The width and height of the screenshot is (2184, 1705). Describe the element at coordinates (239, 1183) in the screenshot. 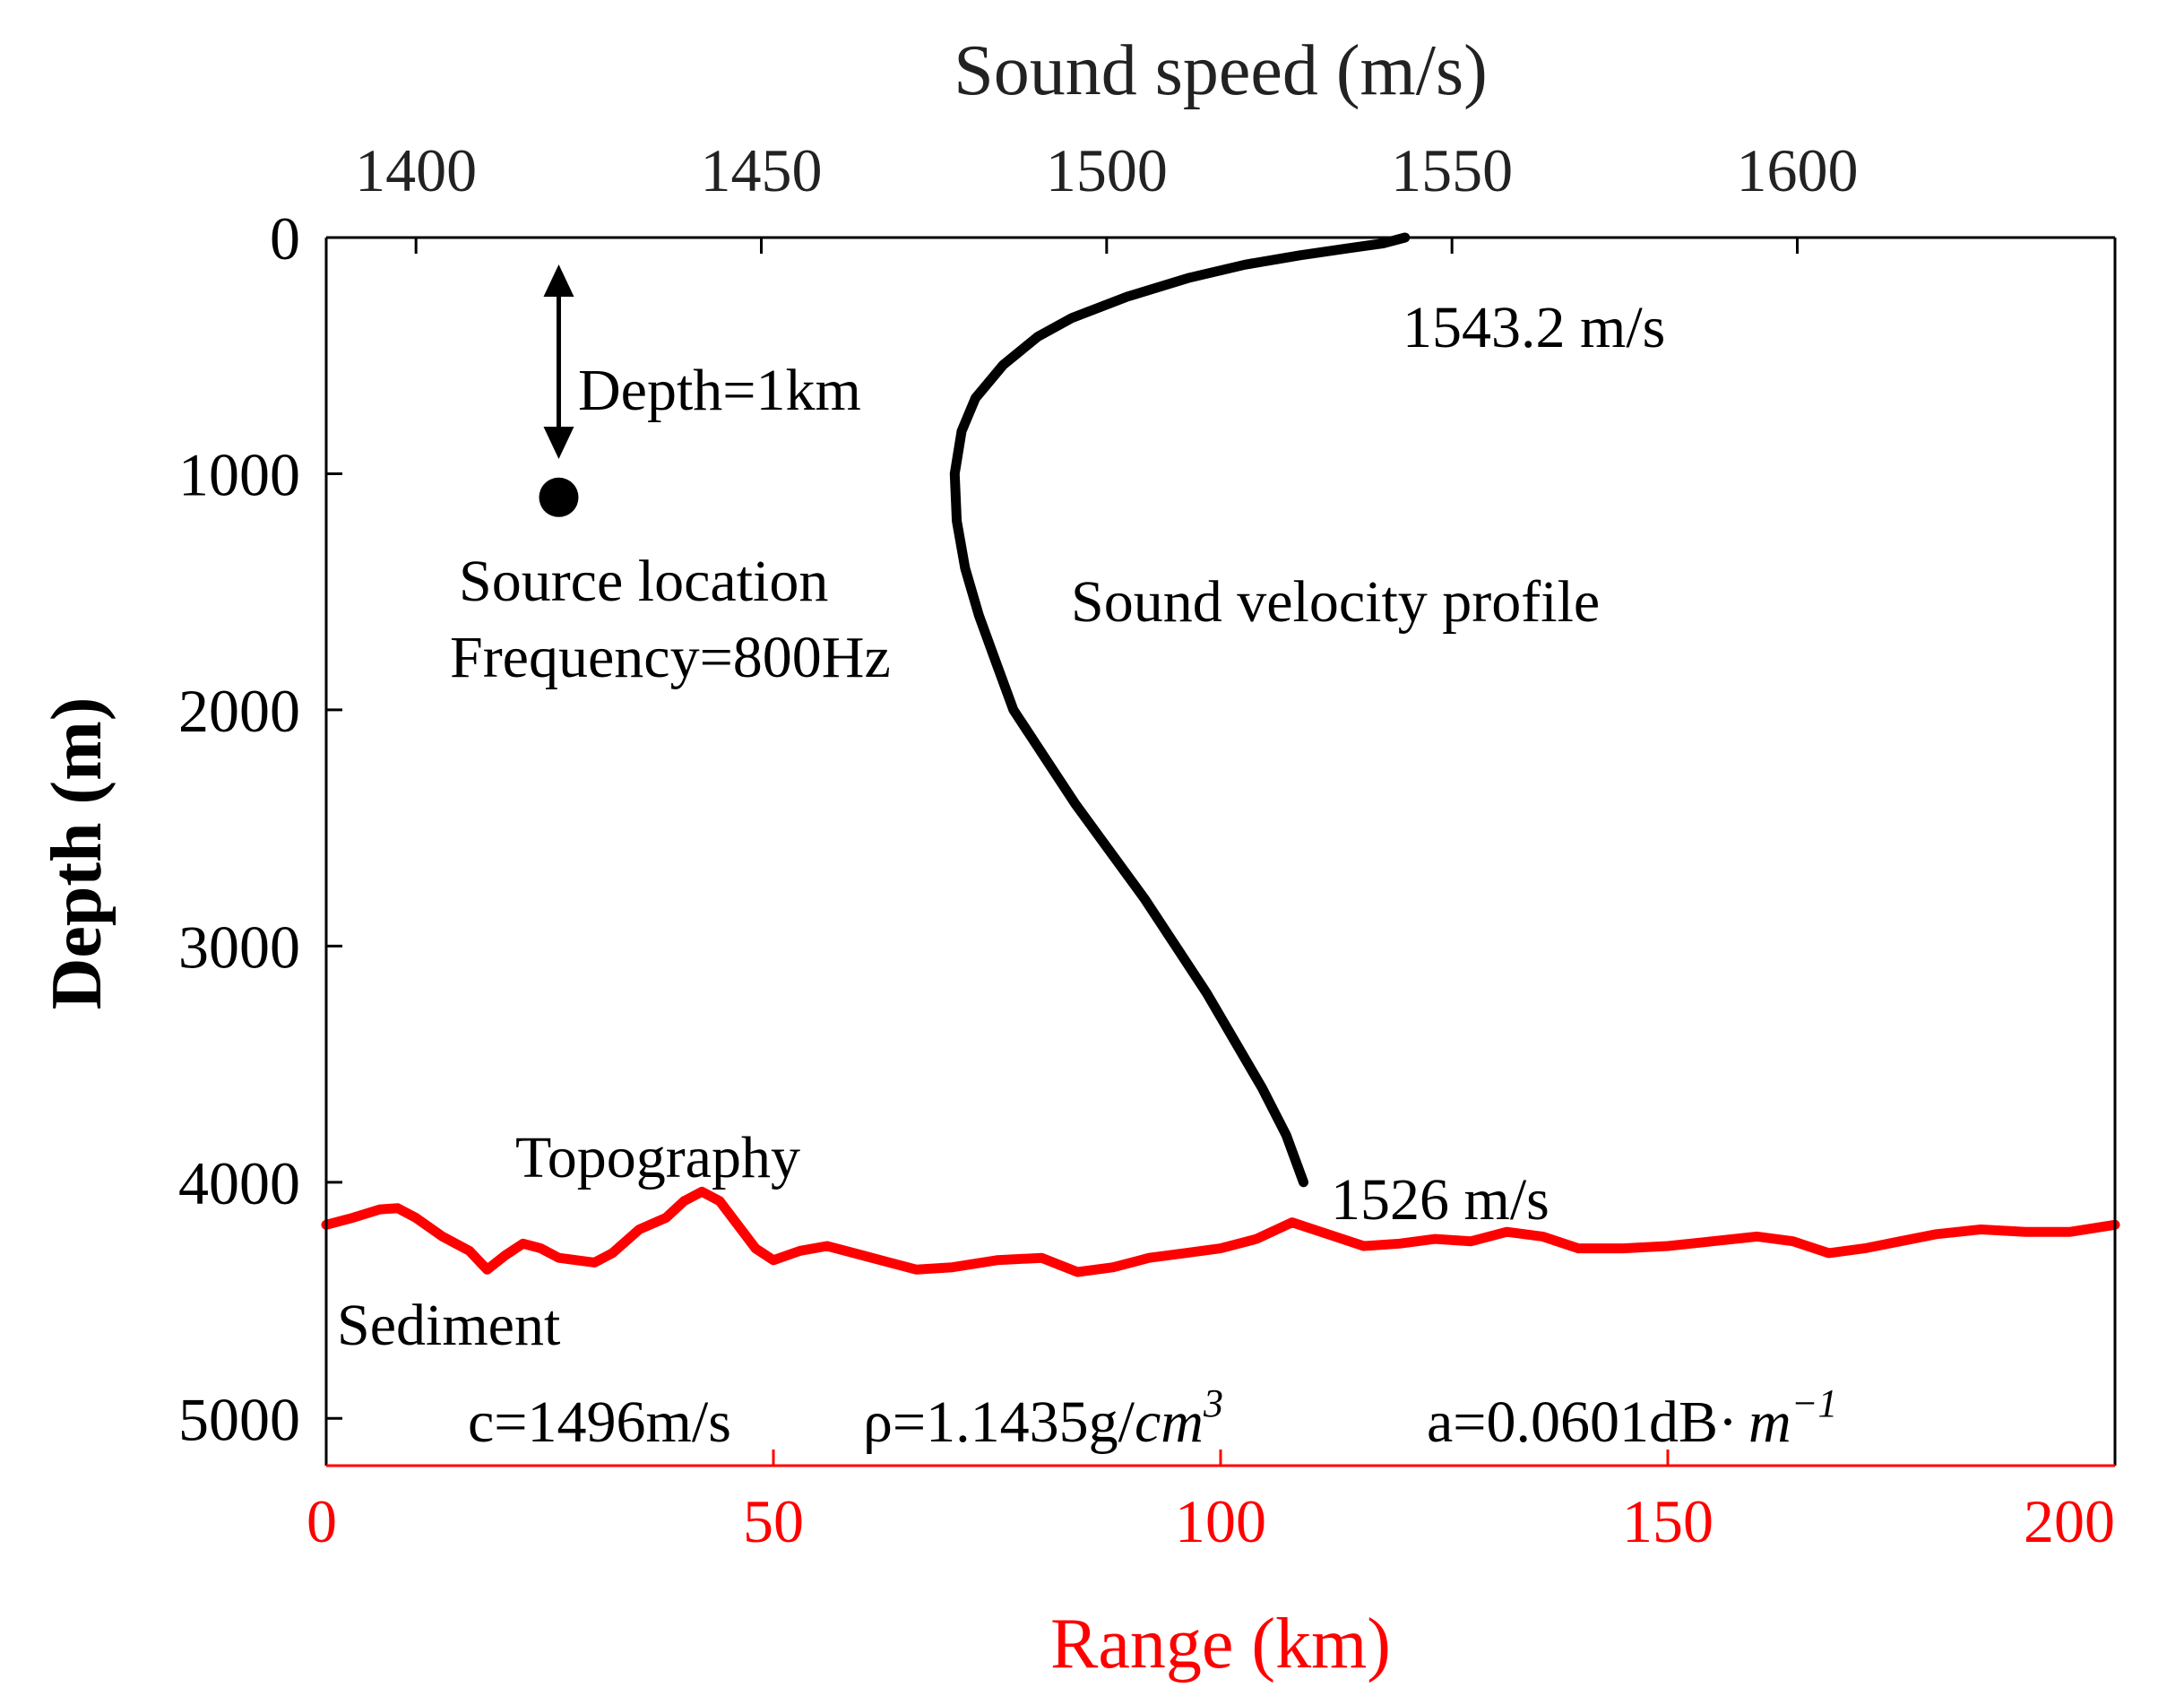

I see `left-tick-label: 4000` at that location.